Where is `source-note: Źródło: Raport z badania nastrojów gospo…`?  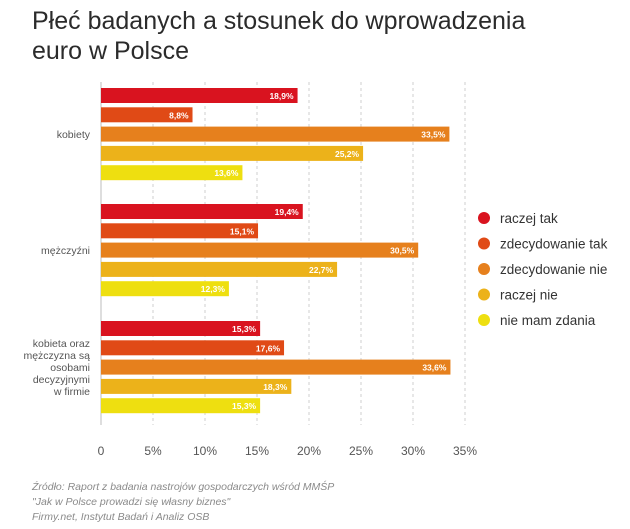
source-note: Źródło: Raport z badania nastrojów gospo… is located at coordinates (183, 502).